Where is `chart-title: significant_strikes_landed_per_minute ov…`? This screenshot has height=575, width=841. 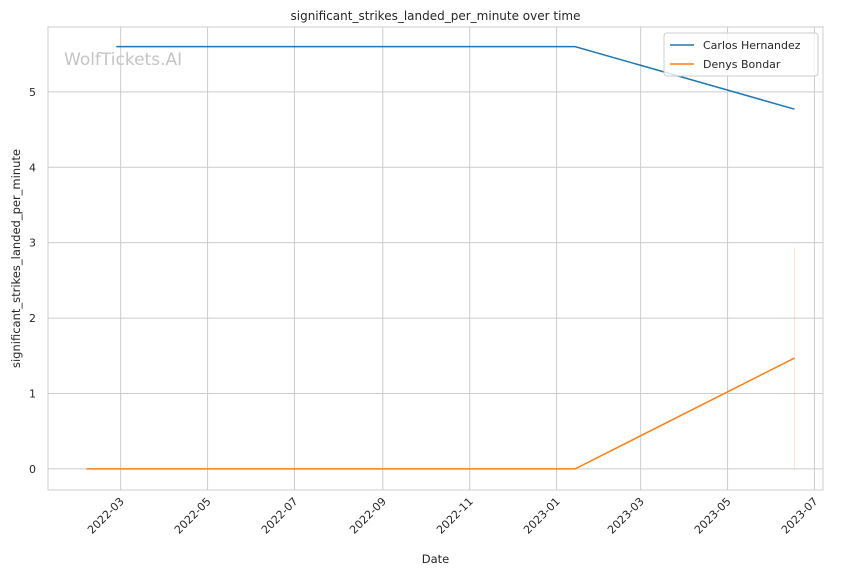
chart-title: significant_strikes_landed_per_minute ov… is located at coordinates (435, 16).